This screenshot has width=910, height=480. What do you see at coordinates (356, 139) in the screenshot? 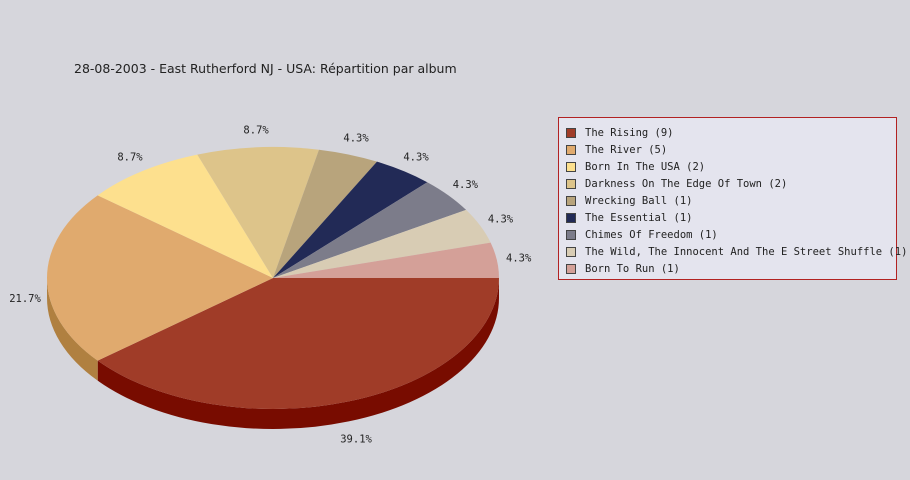
I see `pie-label-wrecking-ball: 4.3%` at bounding box center [356, 139].